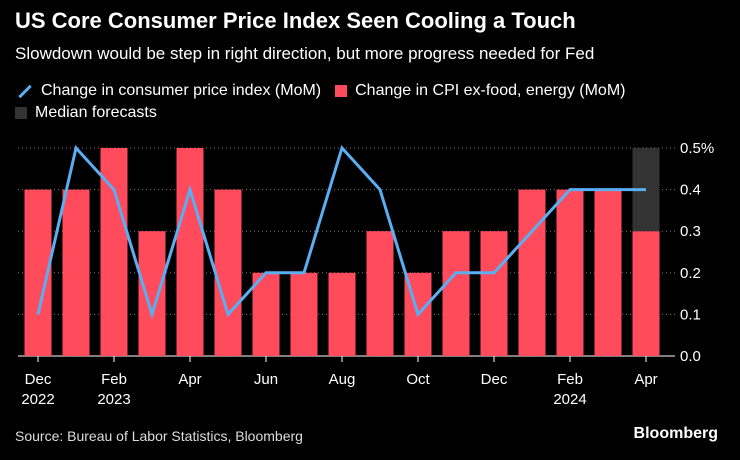 Image resolution: width=740 pixels, height=460 pixels. What do you see at coordinates (690, 273) in the screenshot?
I see `y-tick-label: 0.2` at bounding box center [690, 273].